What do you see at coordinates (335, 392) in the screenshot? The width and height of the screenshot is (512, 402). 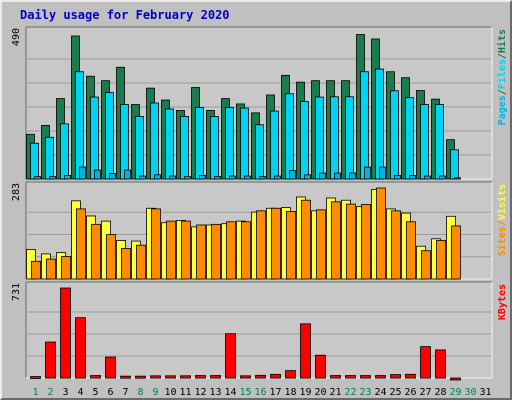 I see `x-tick-label: 21` at bounding box center [335, 392].